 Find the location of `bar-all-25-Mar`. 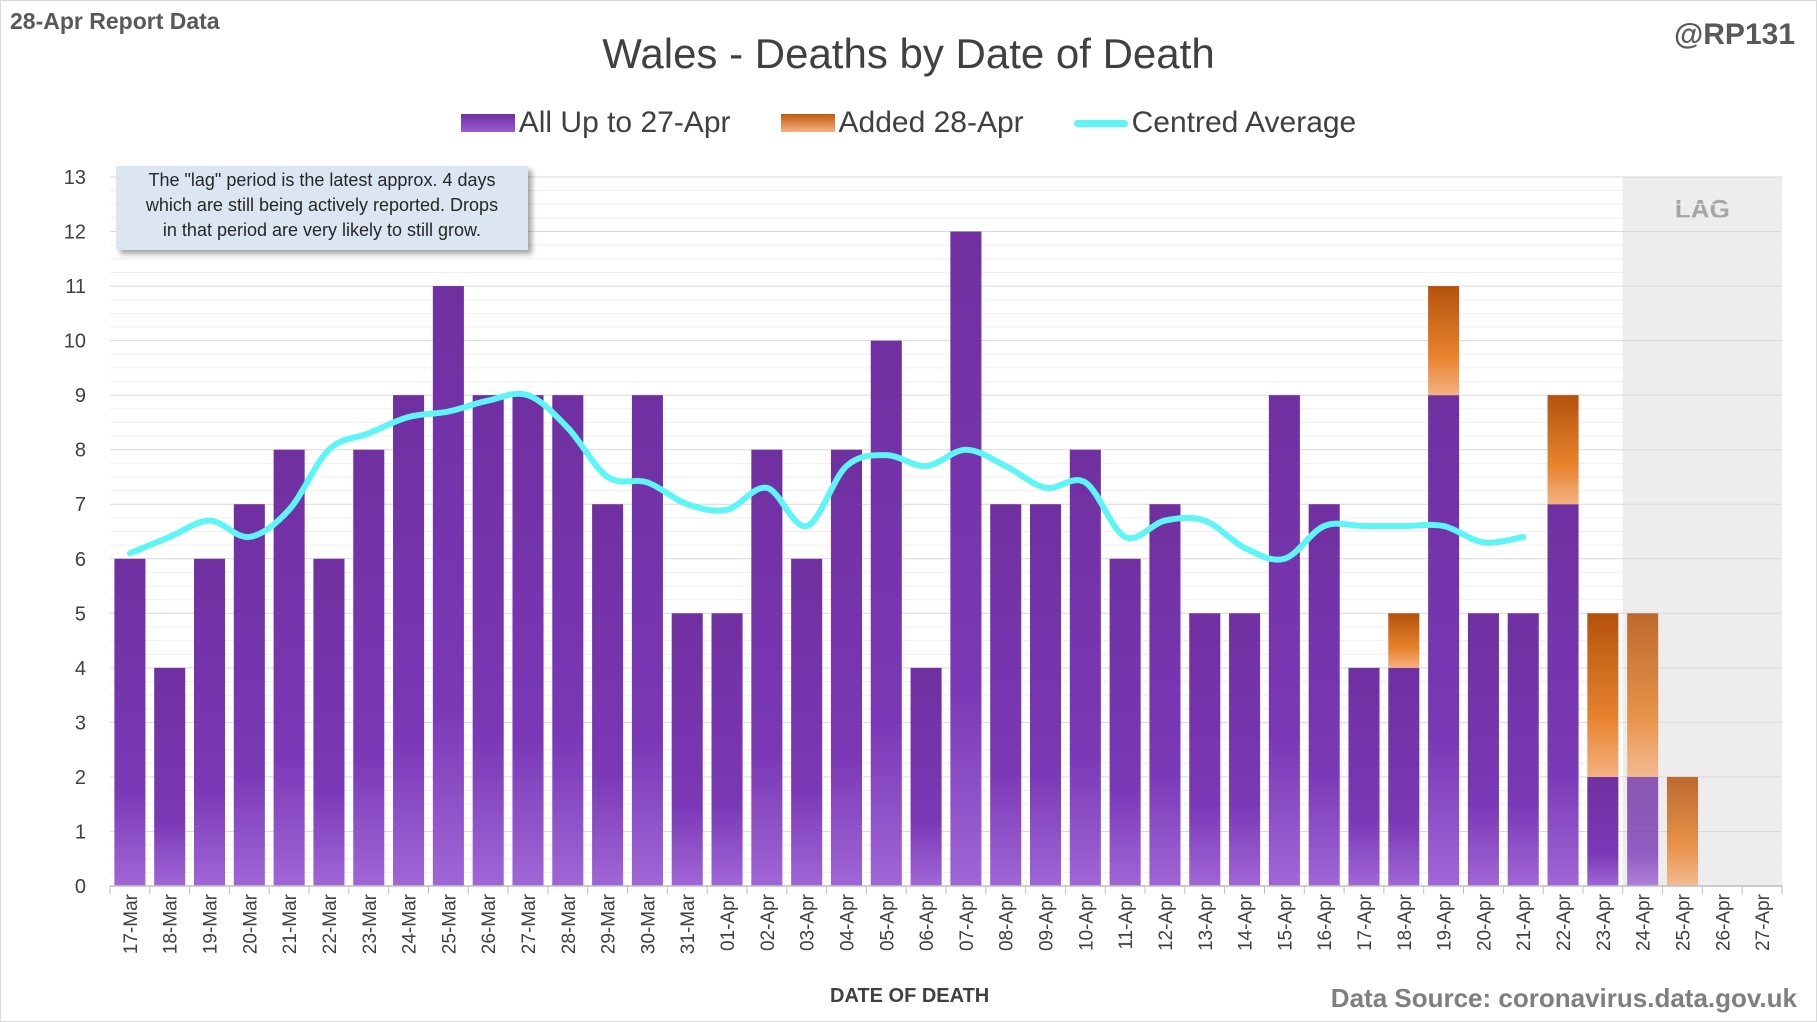

bar-all-25-Mar is located at coordinates (448, 586).